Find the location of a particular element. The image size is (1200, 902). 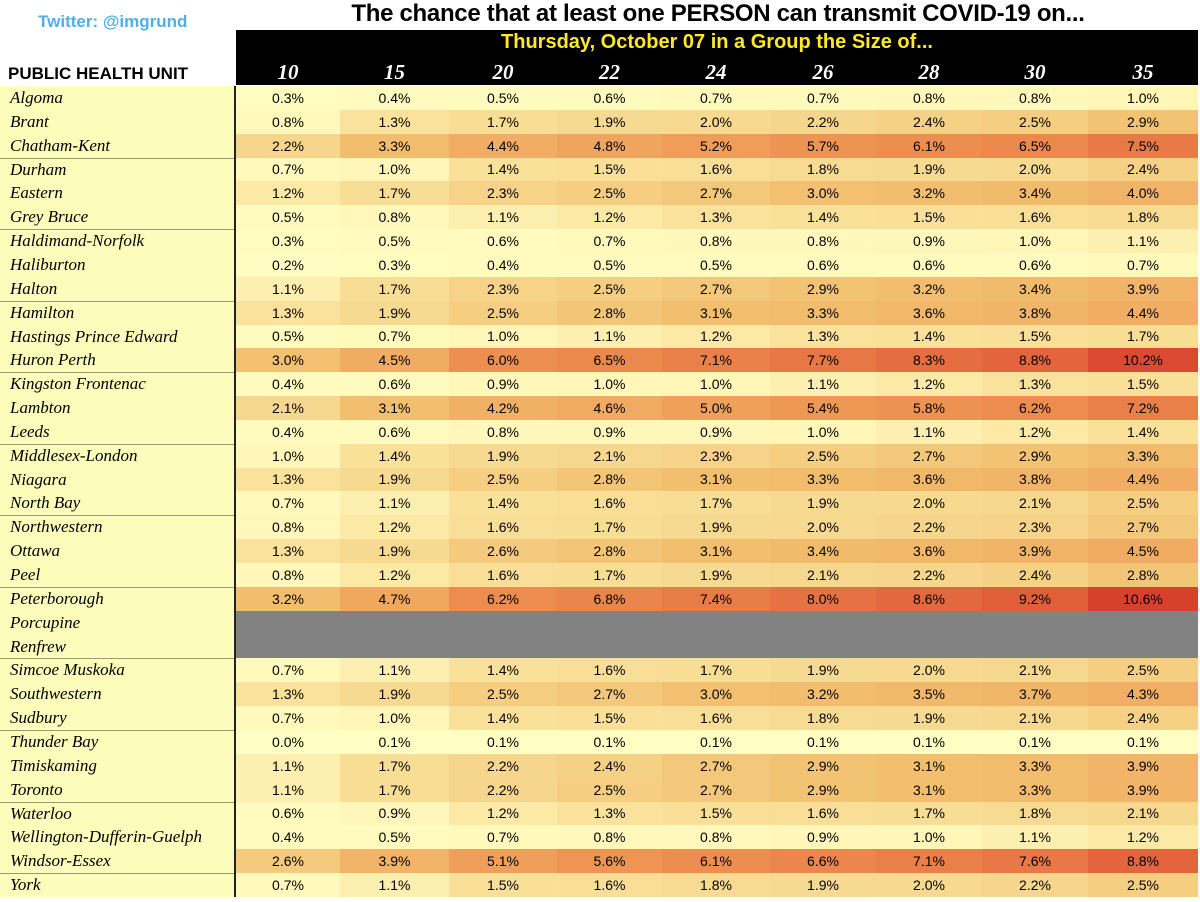

heatmap-cell: 3.9% is located at coordinates (394, 861).